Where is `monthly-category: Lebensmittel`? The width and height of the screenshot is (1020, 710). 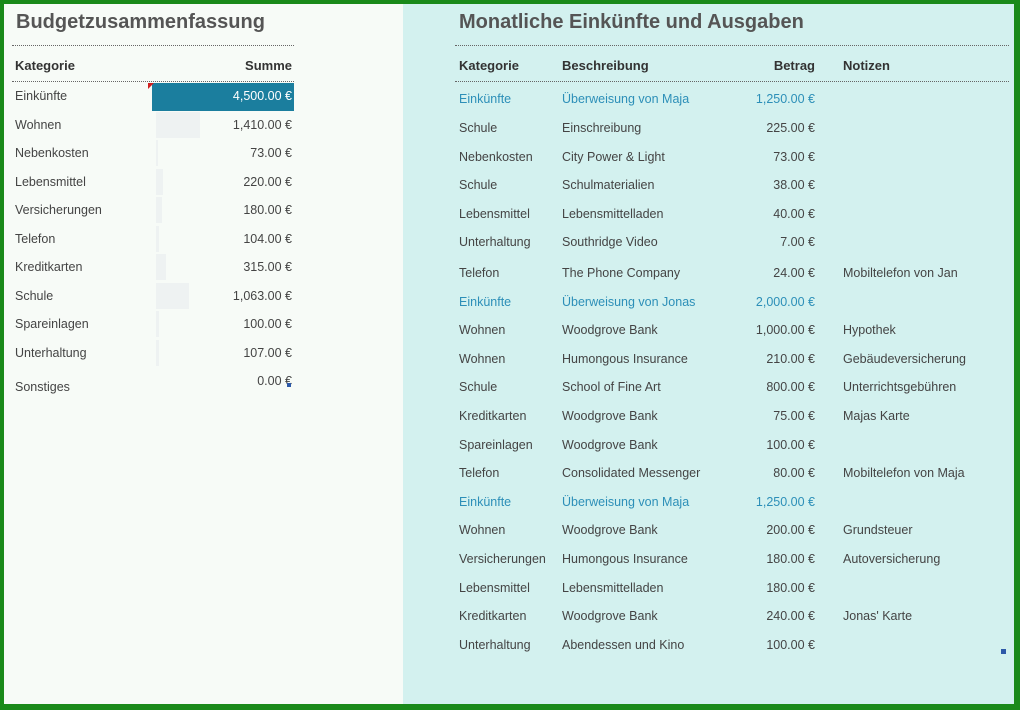 monthly-category: Lebensmittel is located at coordinates (494, 588).